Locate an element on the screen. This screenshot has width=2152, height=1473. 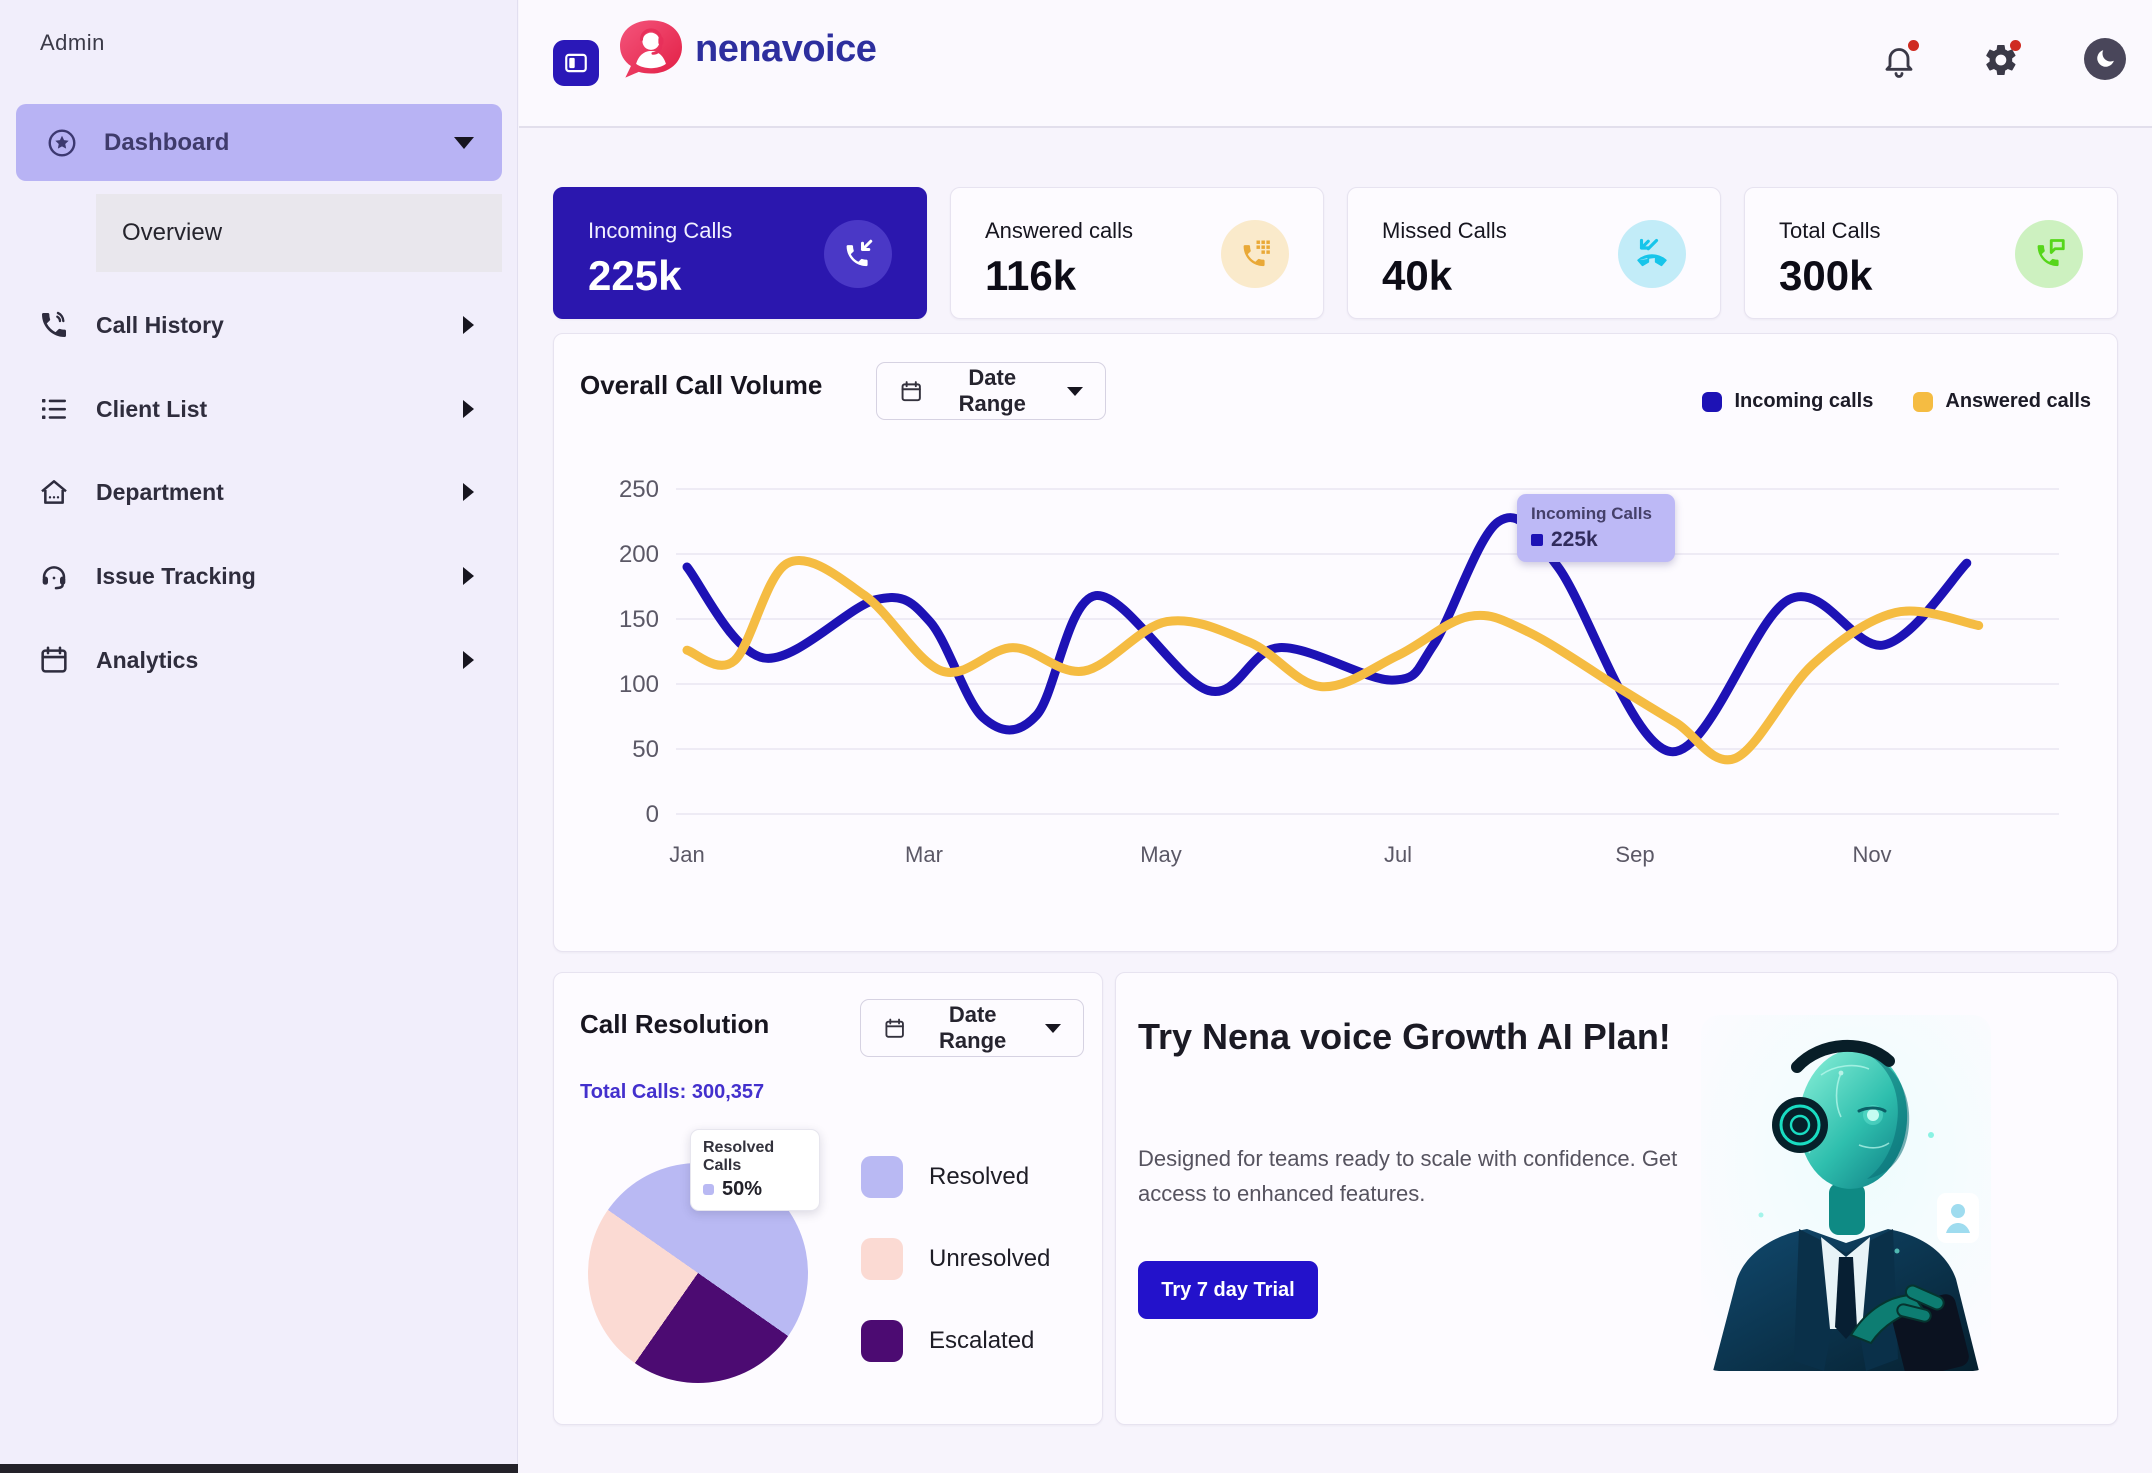
volume-panel-title: Overall Call Volume is located at coordinates (701, 385).